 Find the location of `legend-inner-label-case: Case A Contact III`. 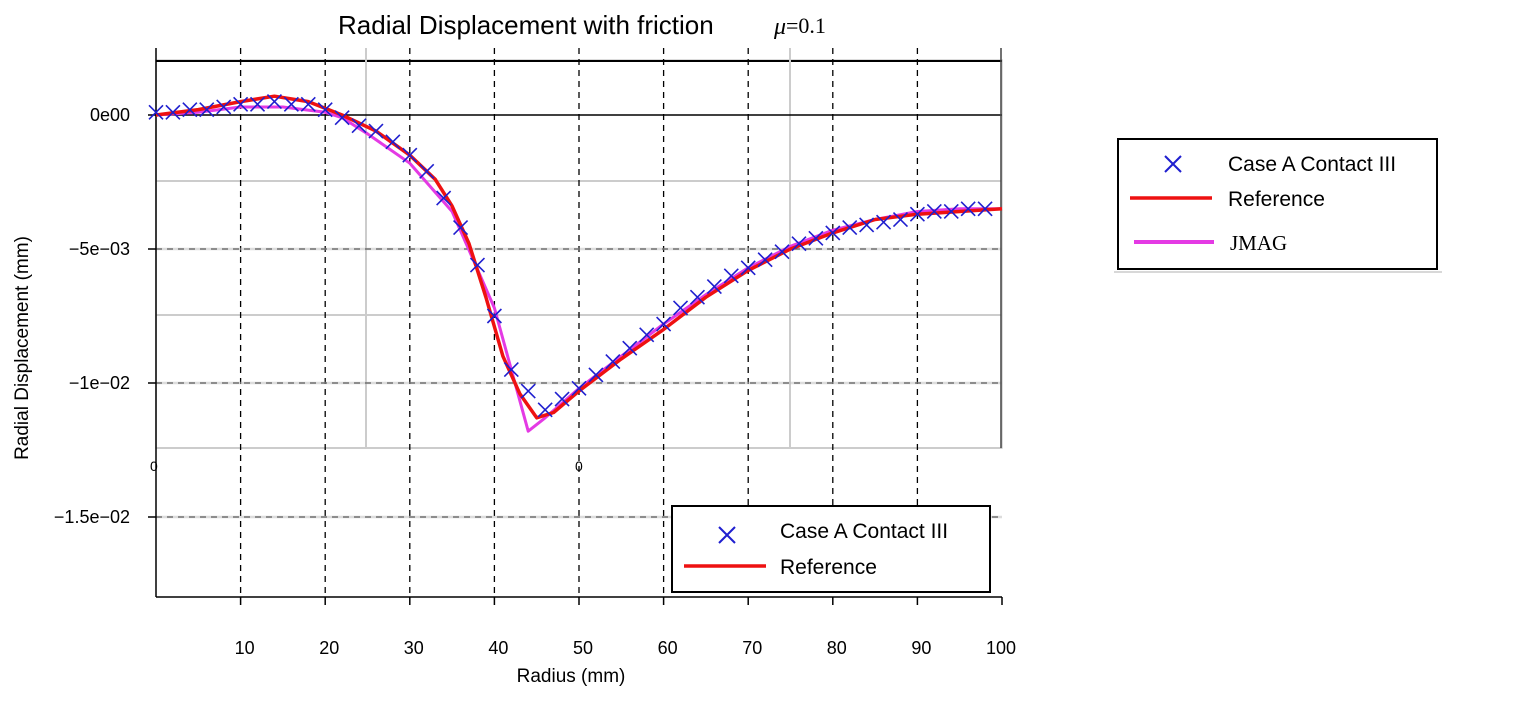

legend-inner-label-case: Case A Contact III is located at coordinates (864, 531).